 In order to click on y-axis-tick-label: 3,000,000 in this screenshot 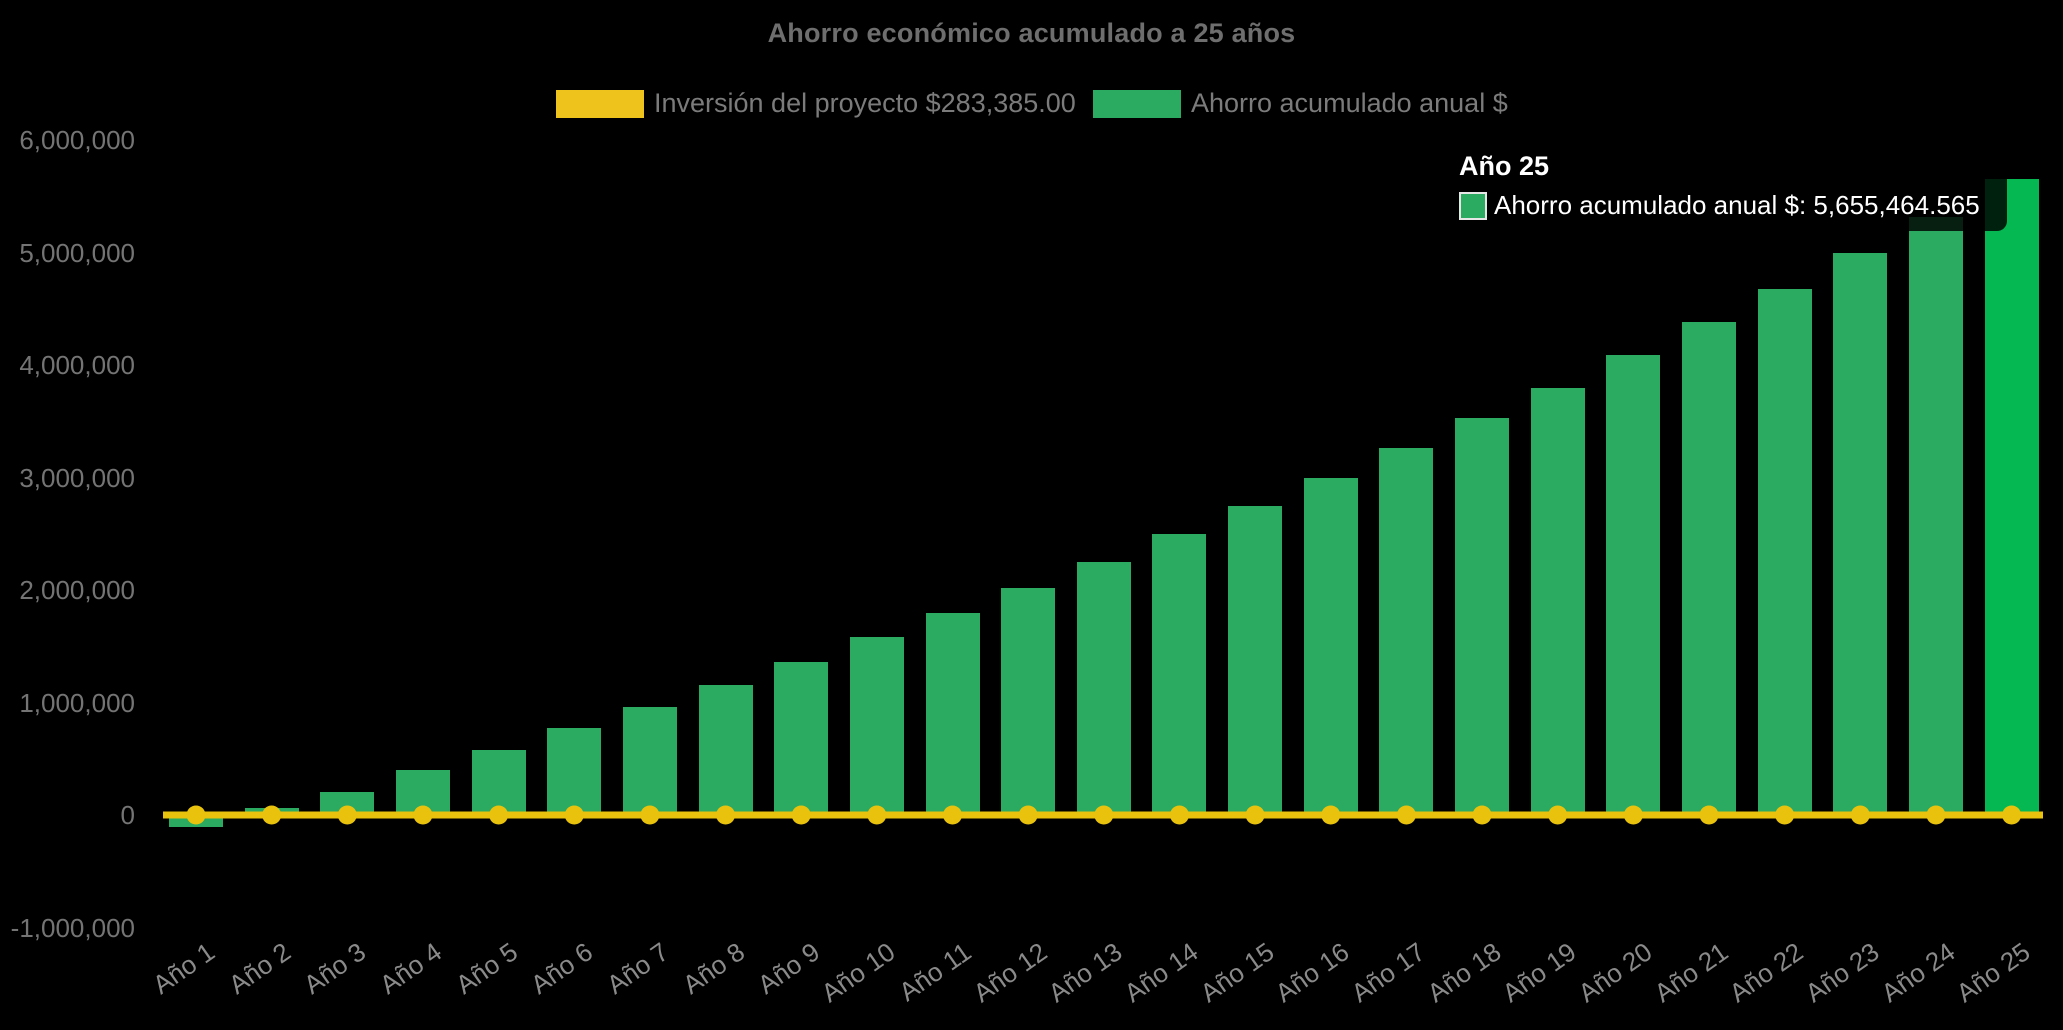, I will do `click(77, 477)`.